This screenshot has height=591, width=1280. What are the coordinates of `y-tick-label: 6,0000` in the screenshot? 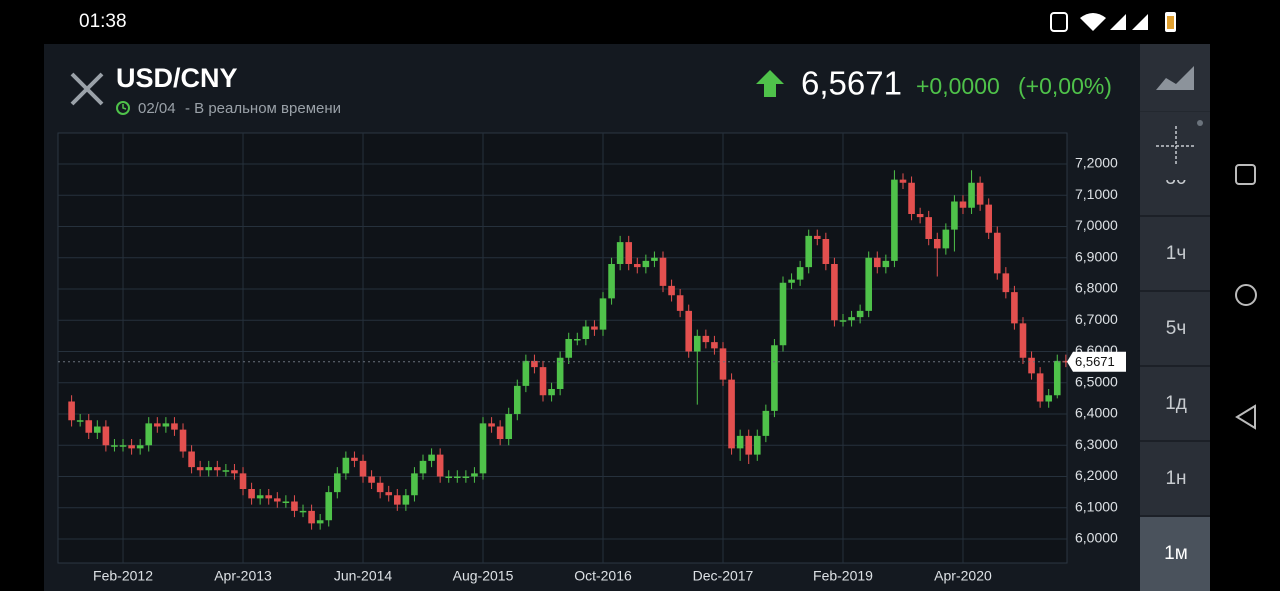 It's located at (1096, 538).